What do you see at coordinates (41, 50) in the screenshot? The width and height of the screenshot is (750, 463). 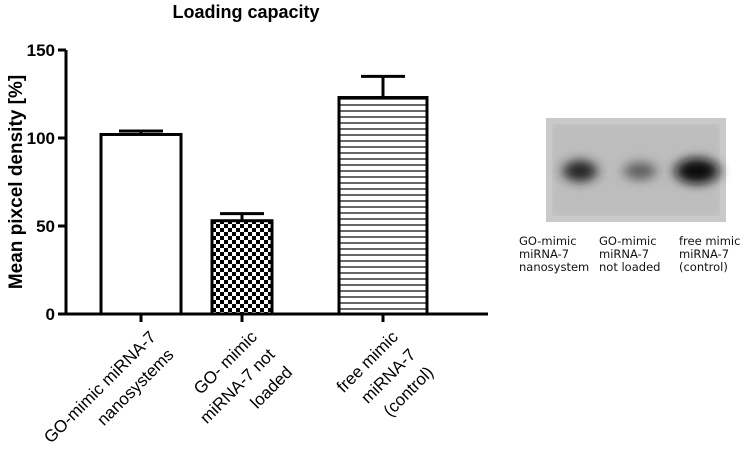 I see `y-tick-label: 150` at bounding box center [41, 50].